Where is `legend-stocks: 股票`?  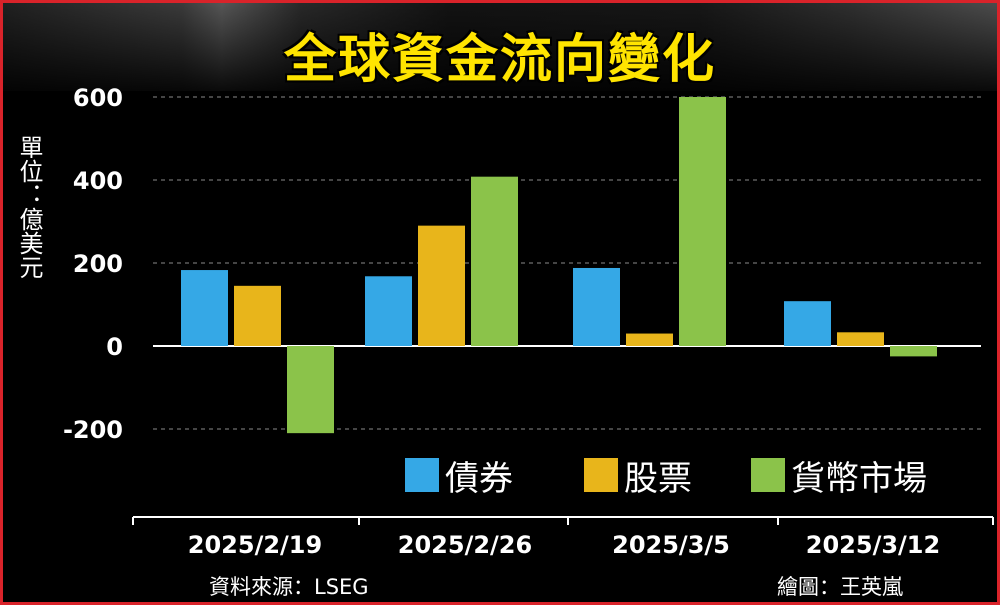 legend-stocks: 股票 is located at coordinates (638, 475).